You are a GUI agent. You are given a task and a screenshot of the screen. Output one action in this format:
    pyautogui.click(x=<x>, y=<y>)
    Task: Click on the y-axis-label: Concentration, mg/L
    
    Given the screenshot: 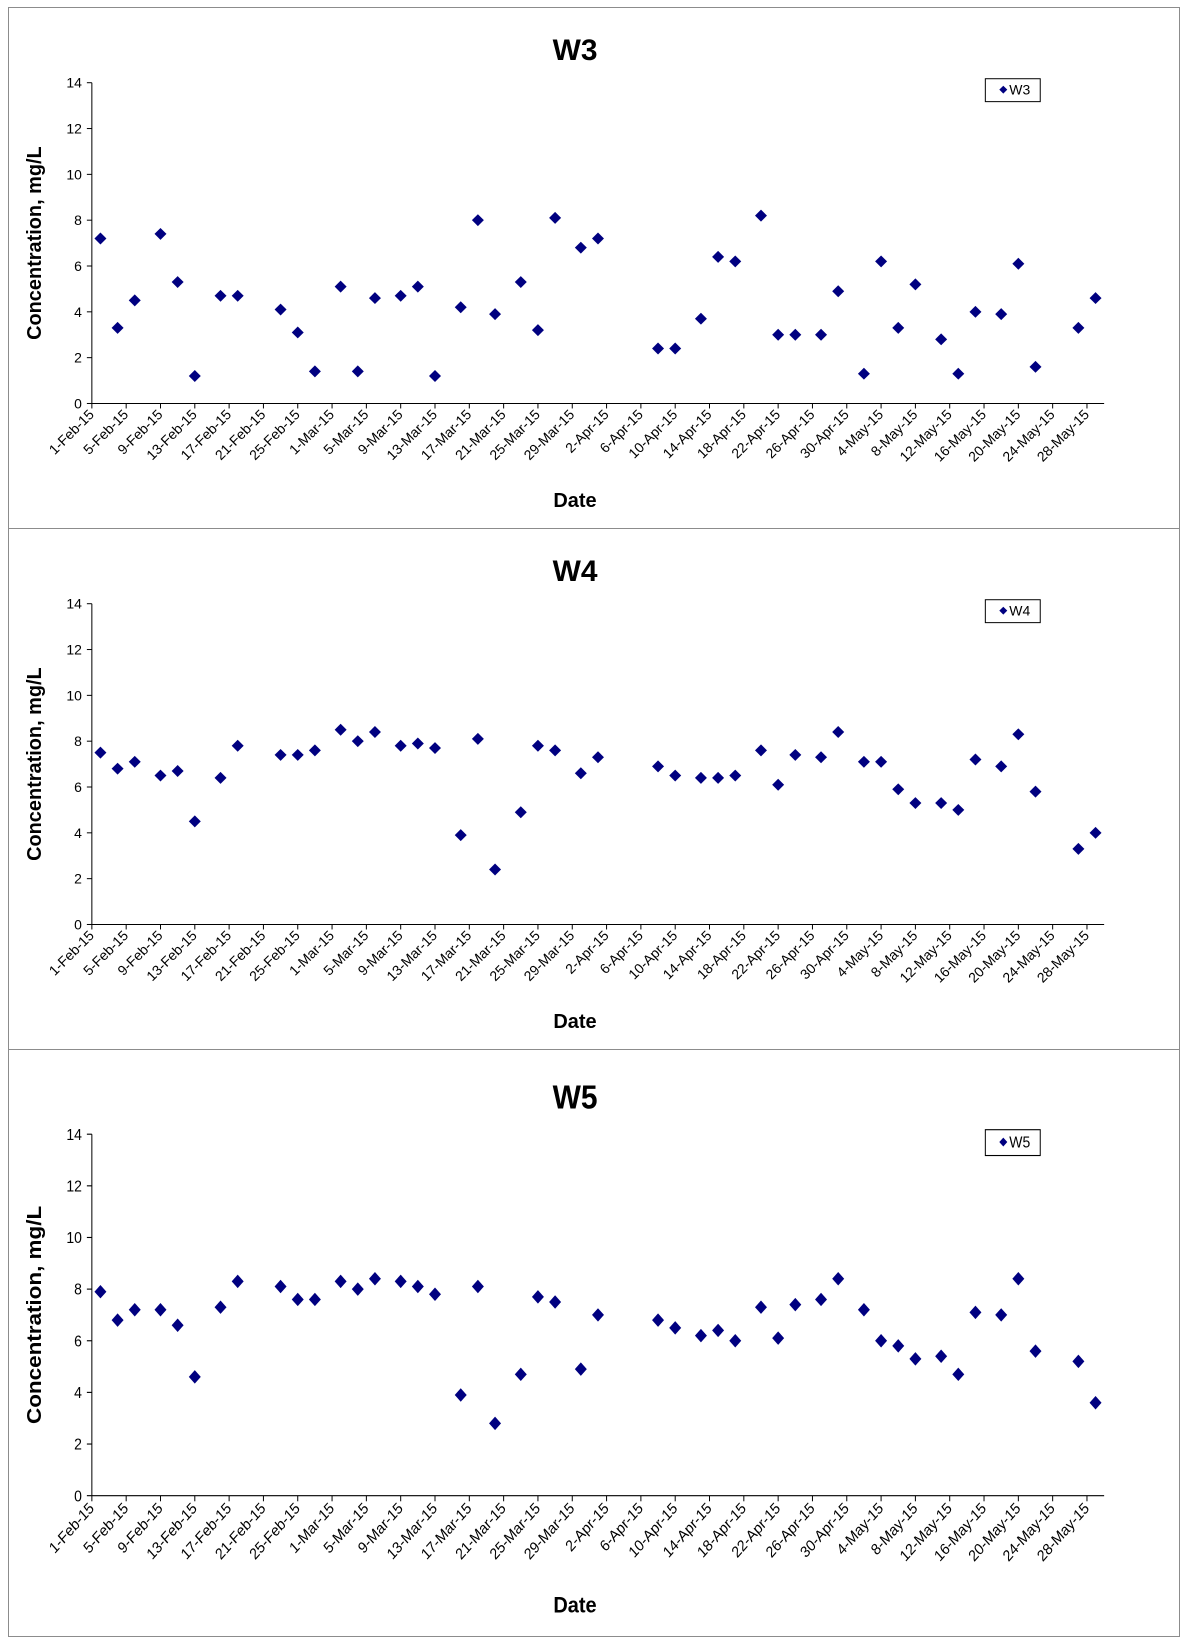 What is the action you would take?
    pyautogui.click(x=35, y=243)
    